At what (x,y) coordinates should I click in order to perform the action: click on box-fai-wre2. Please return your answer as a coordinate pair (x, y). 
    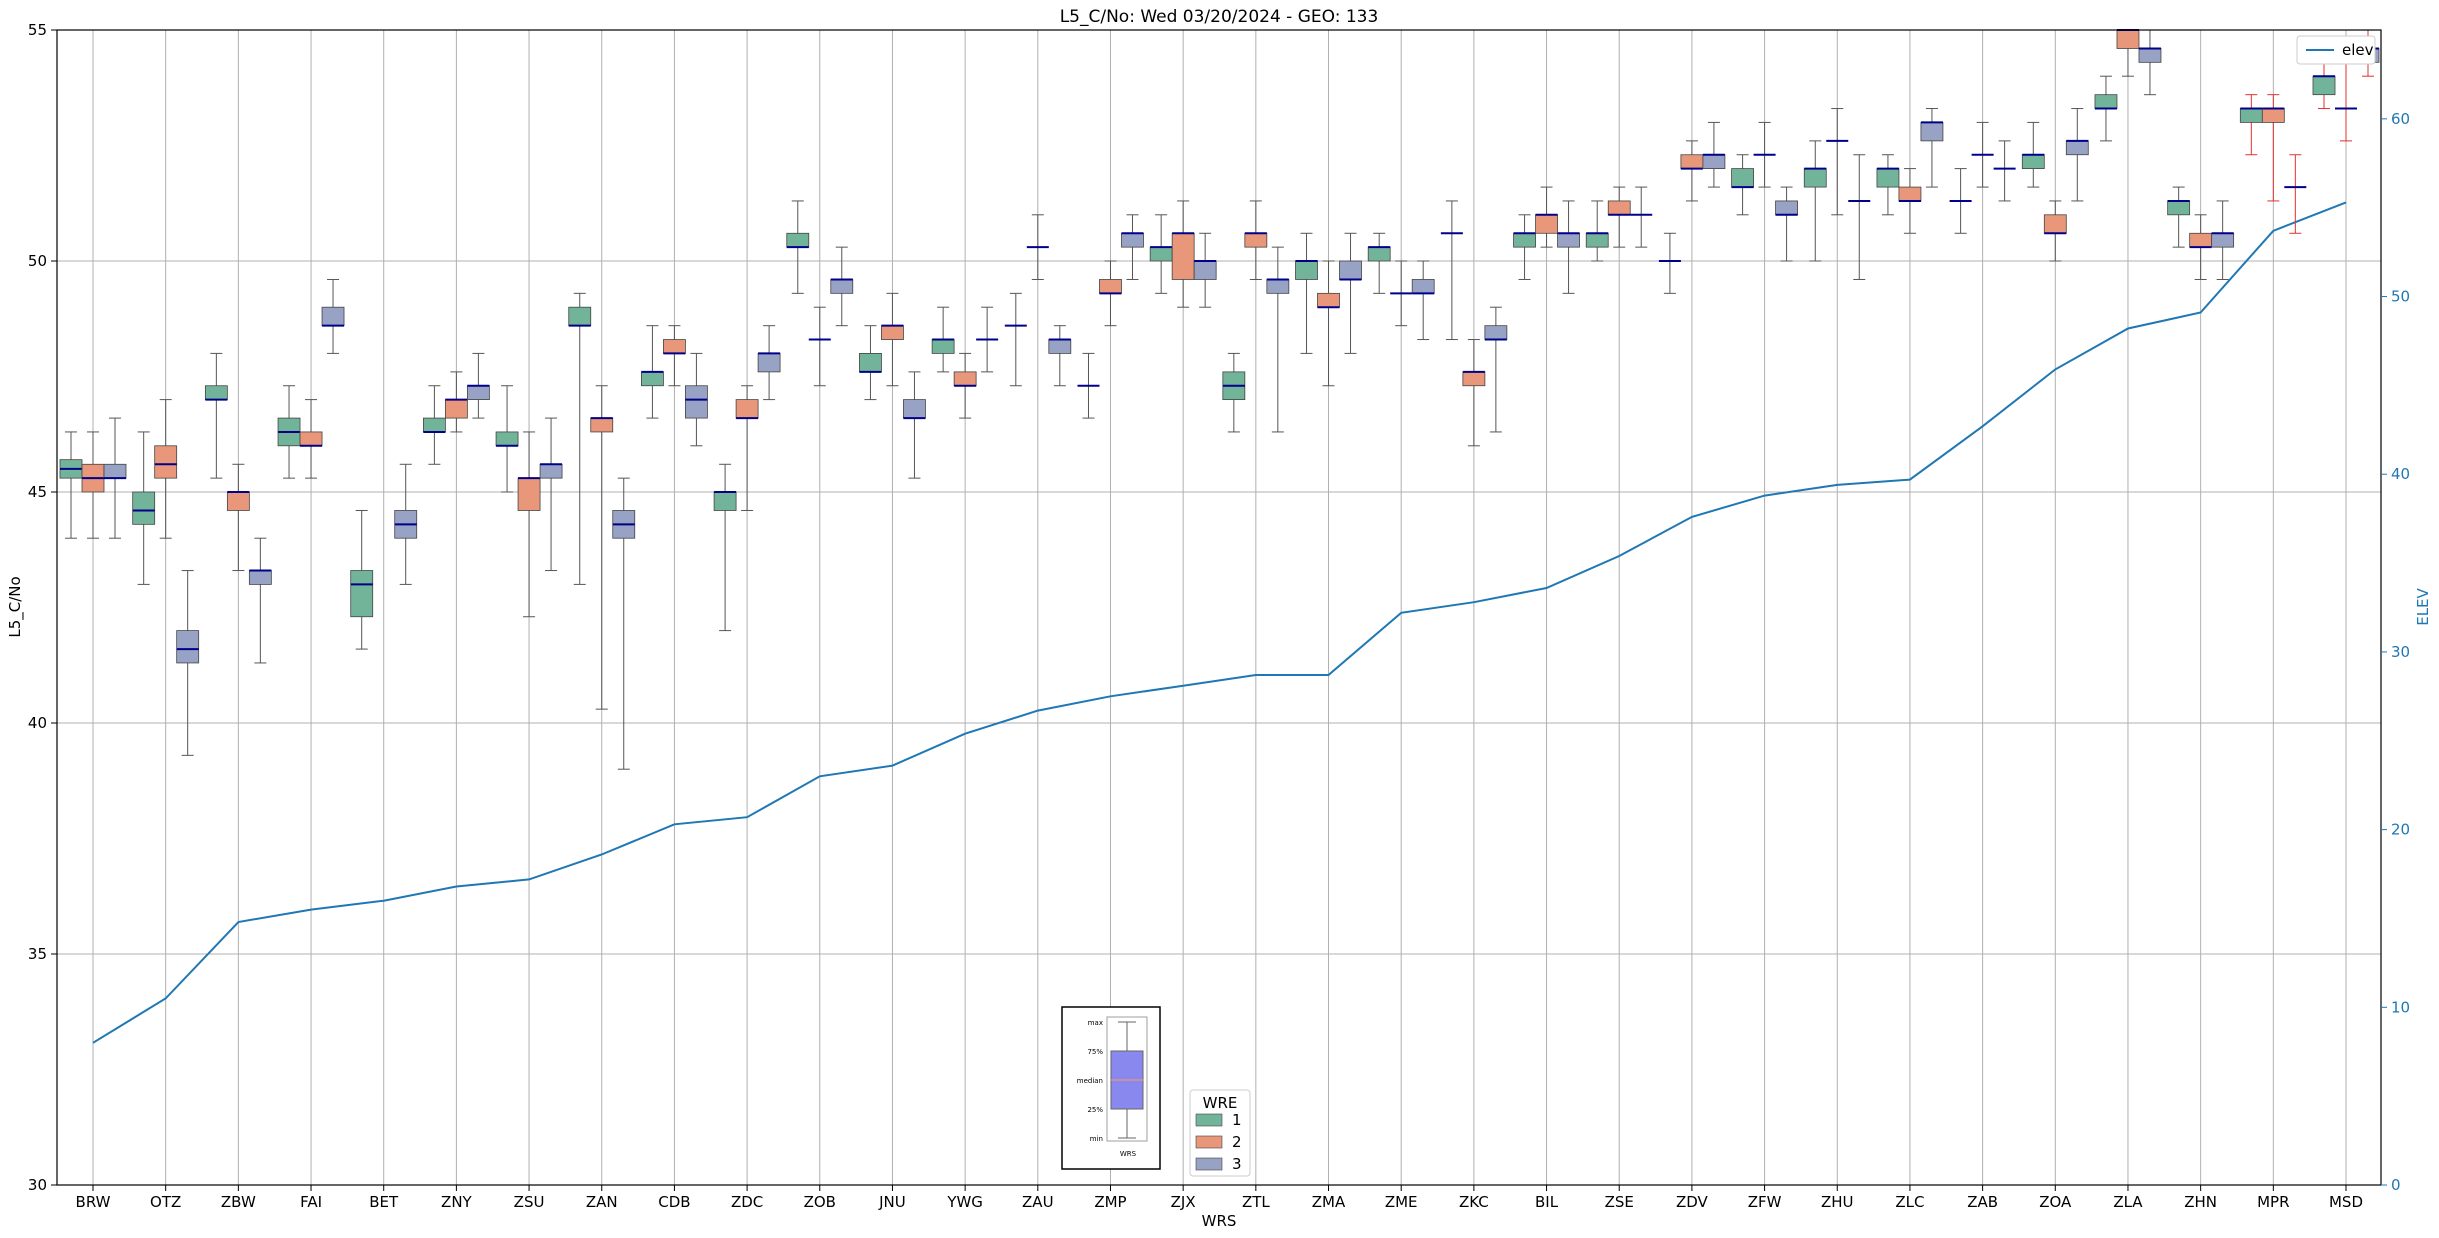
    Looking at the image, I should click on (311, 439).